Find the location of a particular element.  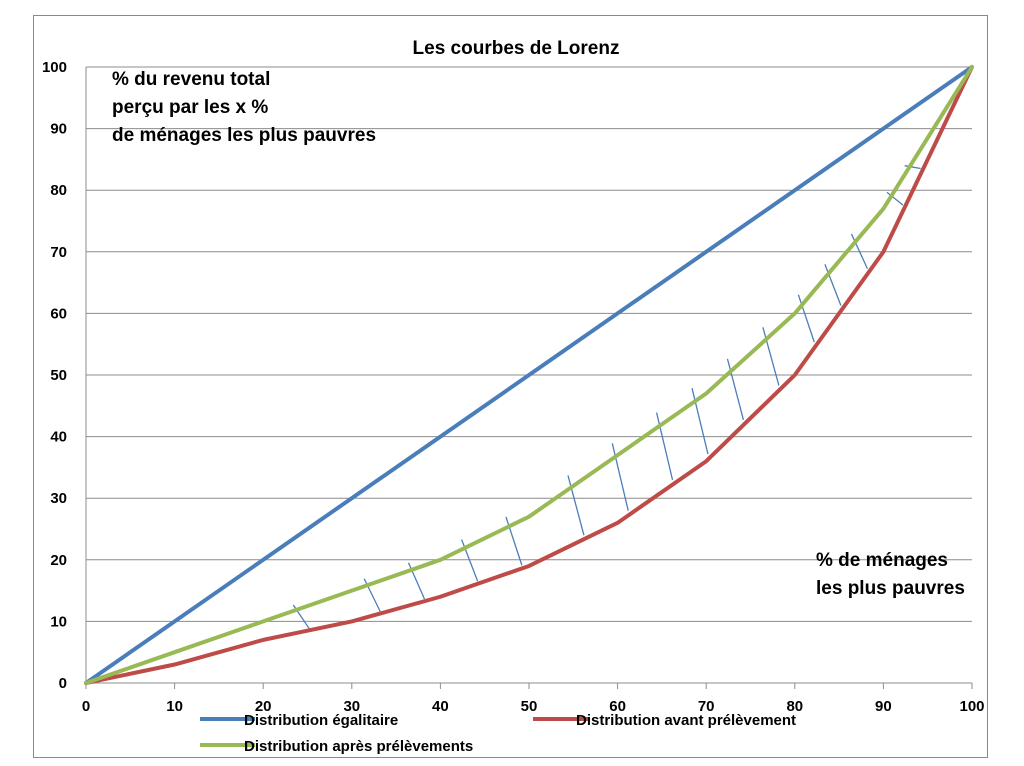

x-tick-label: 90 is located at coordinates (883, 706).